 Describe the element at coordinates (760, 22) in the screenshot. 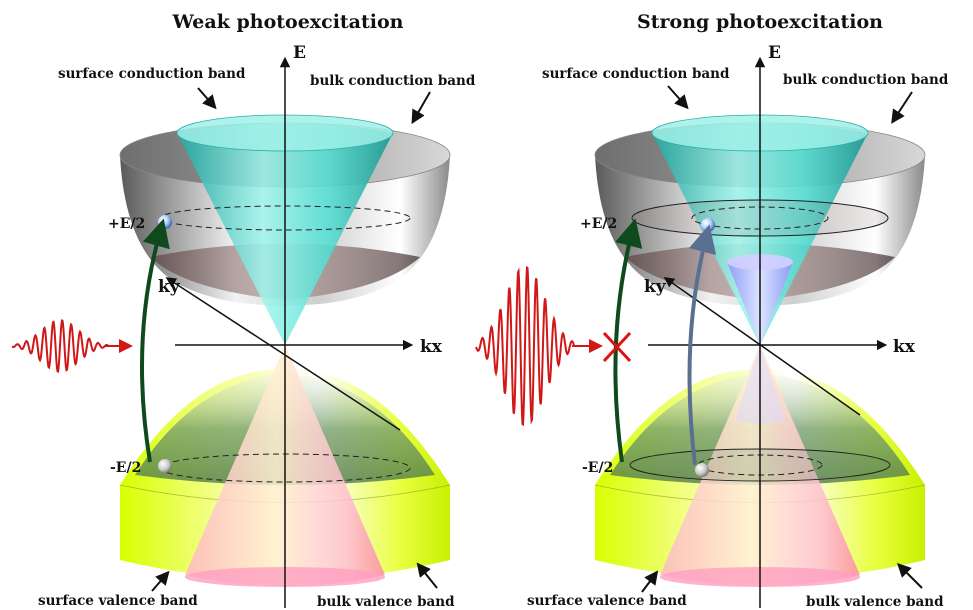

I see `panel-title: Strong photoexcitation` at that location.